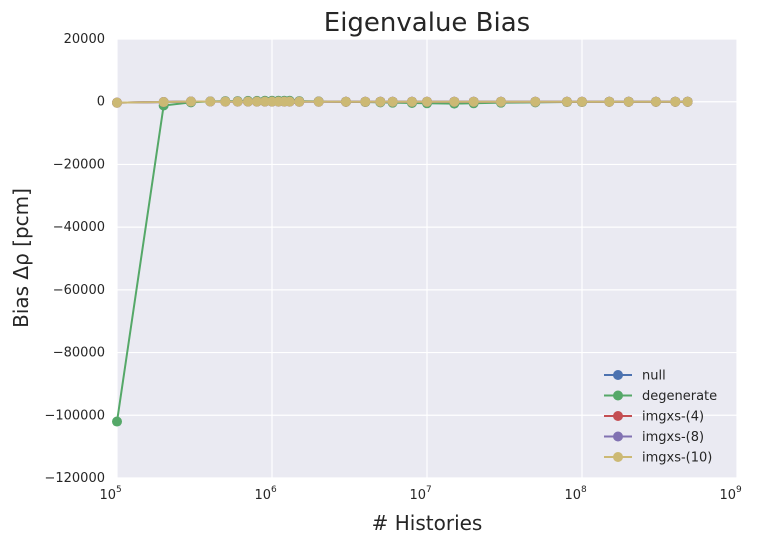  What do you see at coordinates (673, 417) in the screenshot?
I see `legend-label: imgxs-(4)` at bounding box center [673, 417].